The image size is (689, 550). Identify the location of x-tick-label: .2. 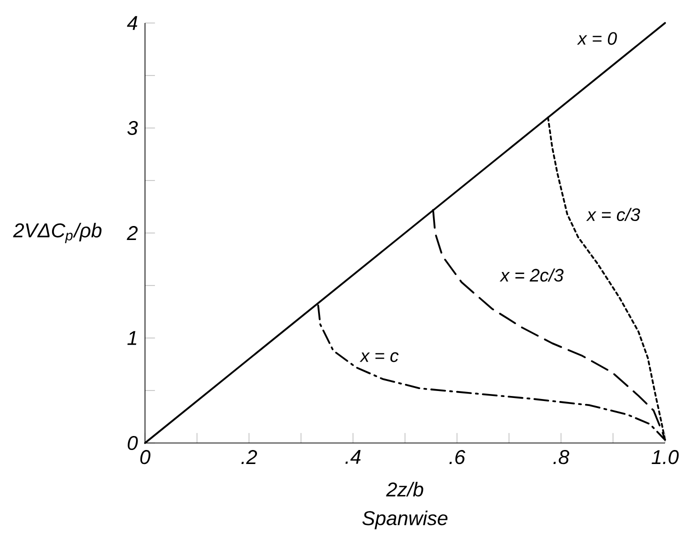
(249, 457).